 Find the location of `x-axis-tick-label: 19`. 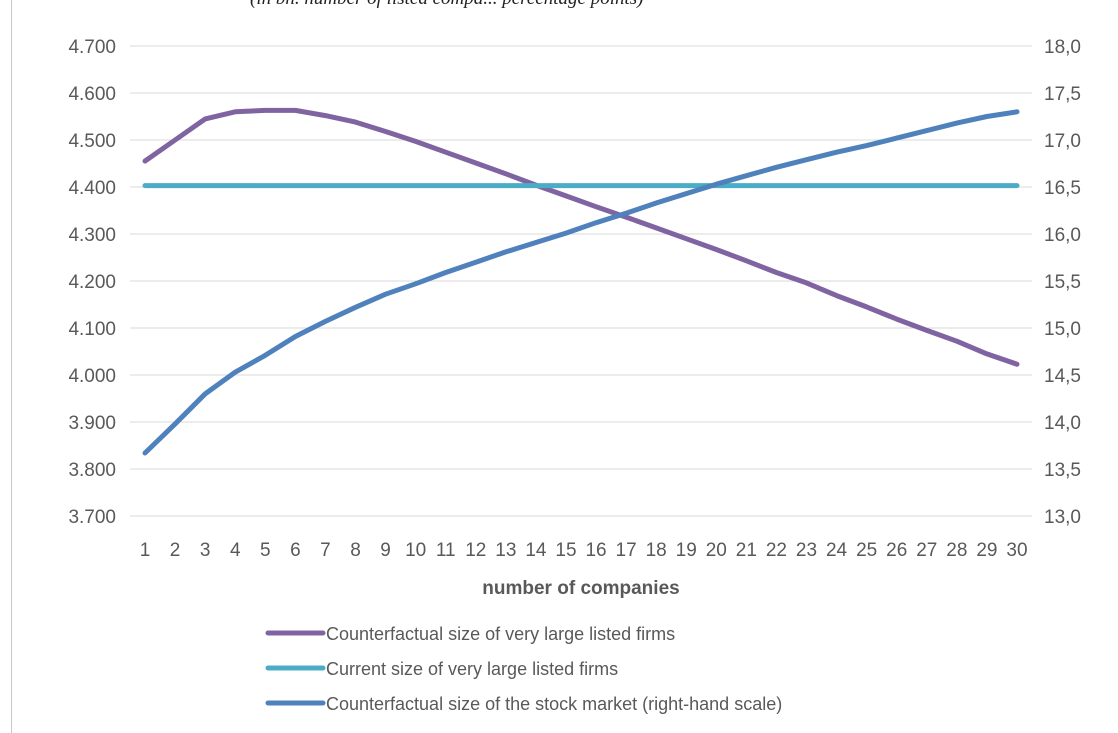

x-axis-tick-label: 19 is located at coordinates (686, 550).